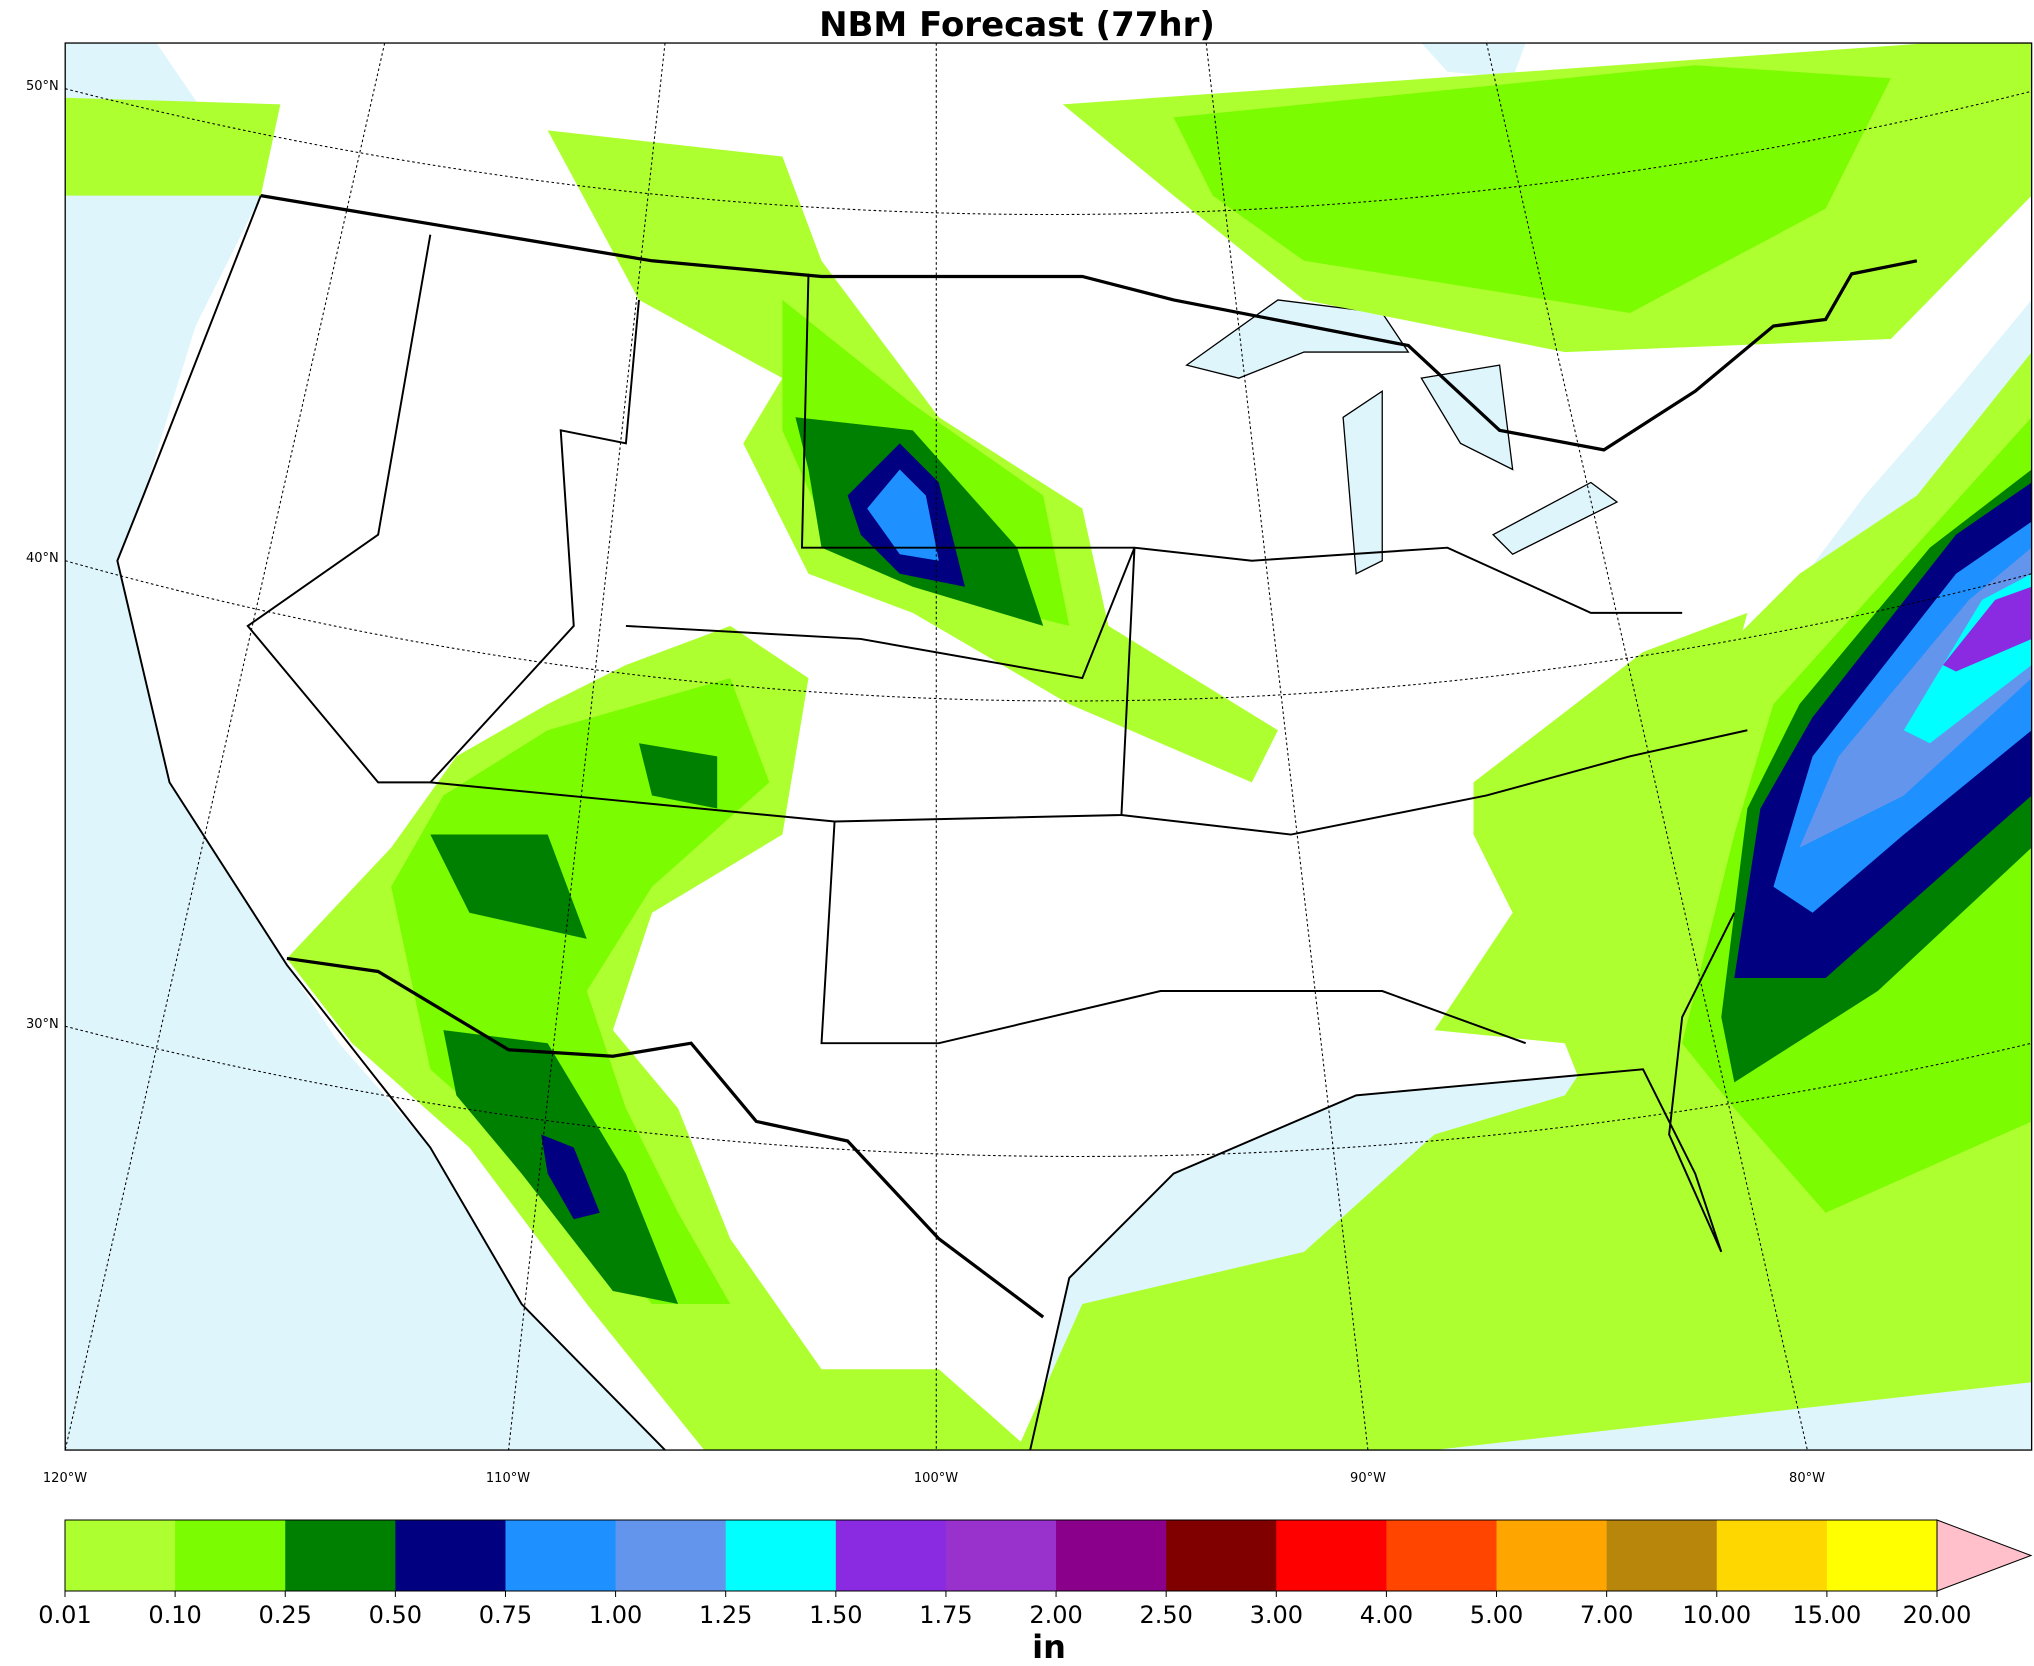 The image size is (2034, 1666). Describe the element at coordinates (1807, 1478) in the screenshot. I see `lon-label: 80°W` at that location.